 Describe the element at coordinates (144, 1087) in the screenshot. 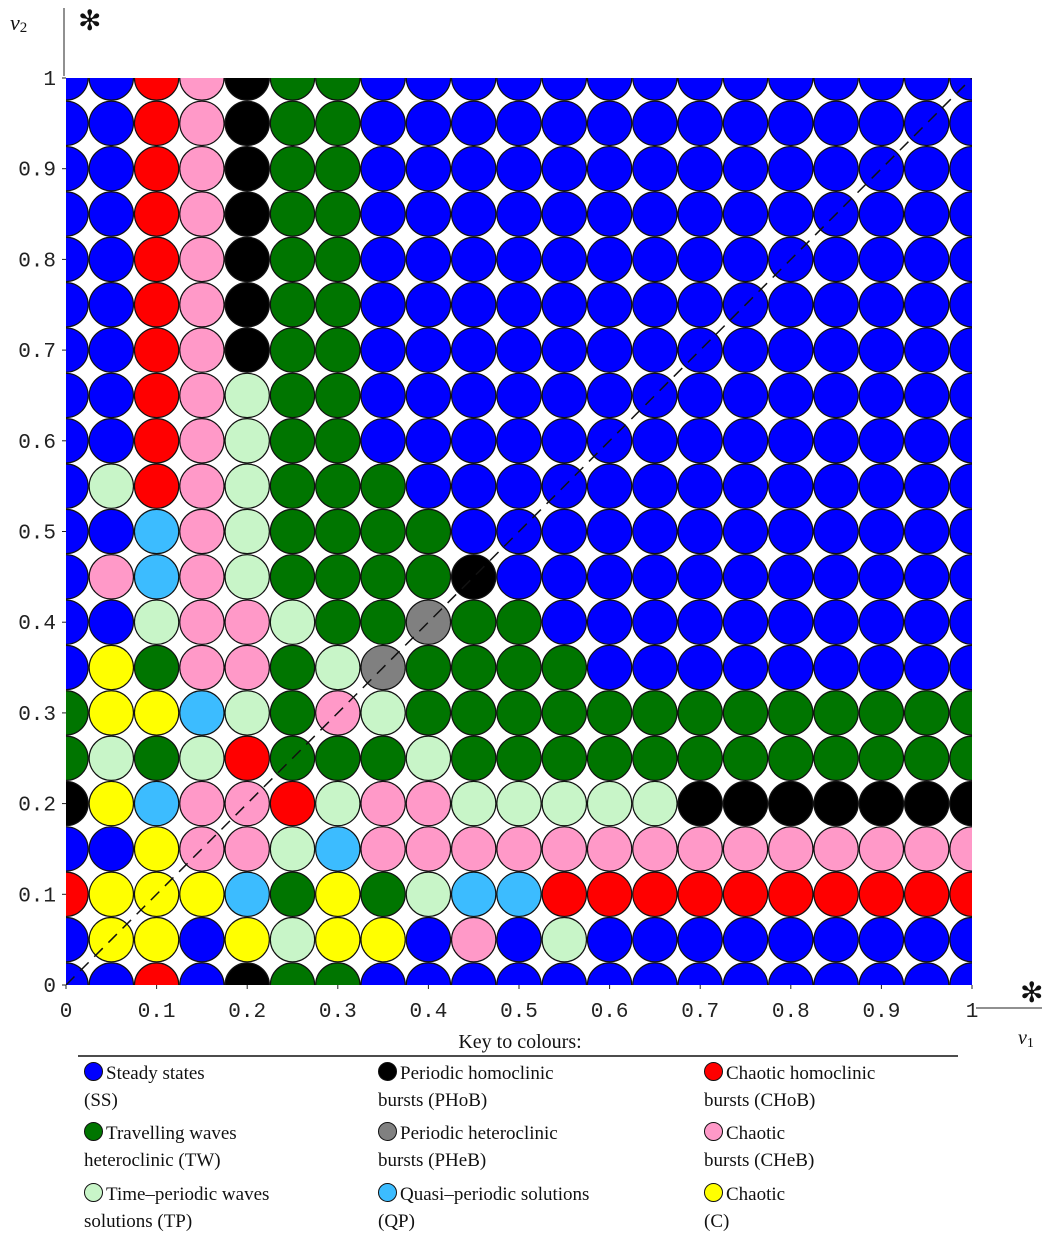

I see `legend-entry: Steady states (SS)` at that location.